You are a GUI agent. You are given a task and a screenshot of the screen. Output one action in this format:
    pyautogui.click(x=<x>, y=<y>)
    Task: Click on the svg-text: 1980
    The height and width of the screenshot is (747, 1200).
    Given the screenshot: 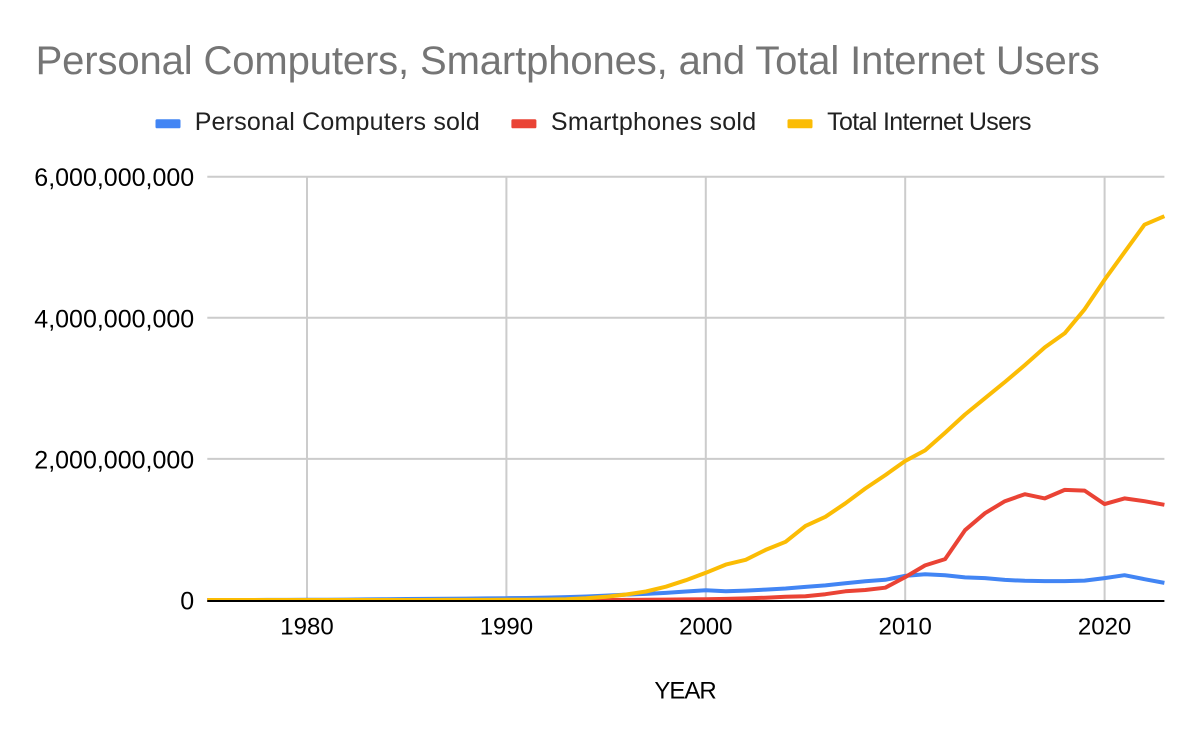 What is the action you would take?
    pyautogui.click(x=306, y=627)
    